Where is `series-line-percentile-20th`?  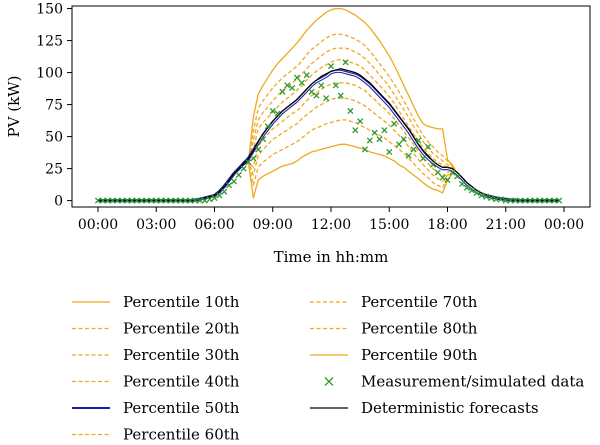
series-line-percentile-20th is located at coordinates (329, 160).